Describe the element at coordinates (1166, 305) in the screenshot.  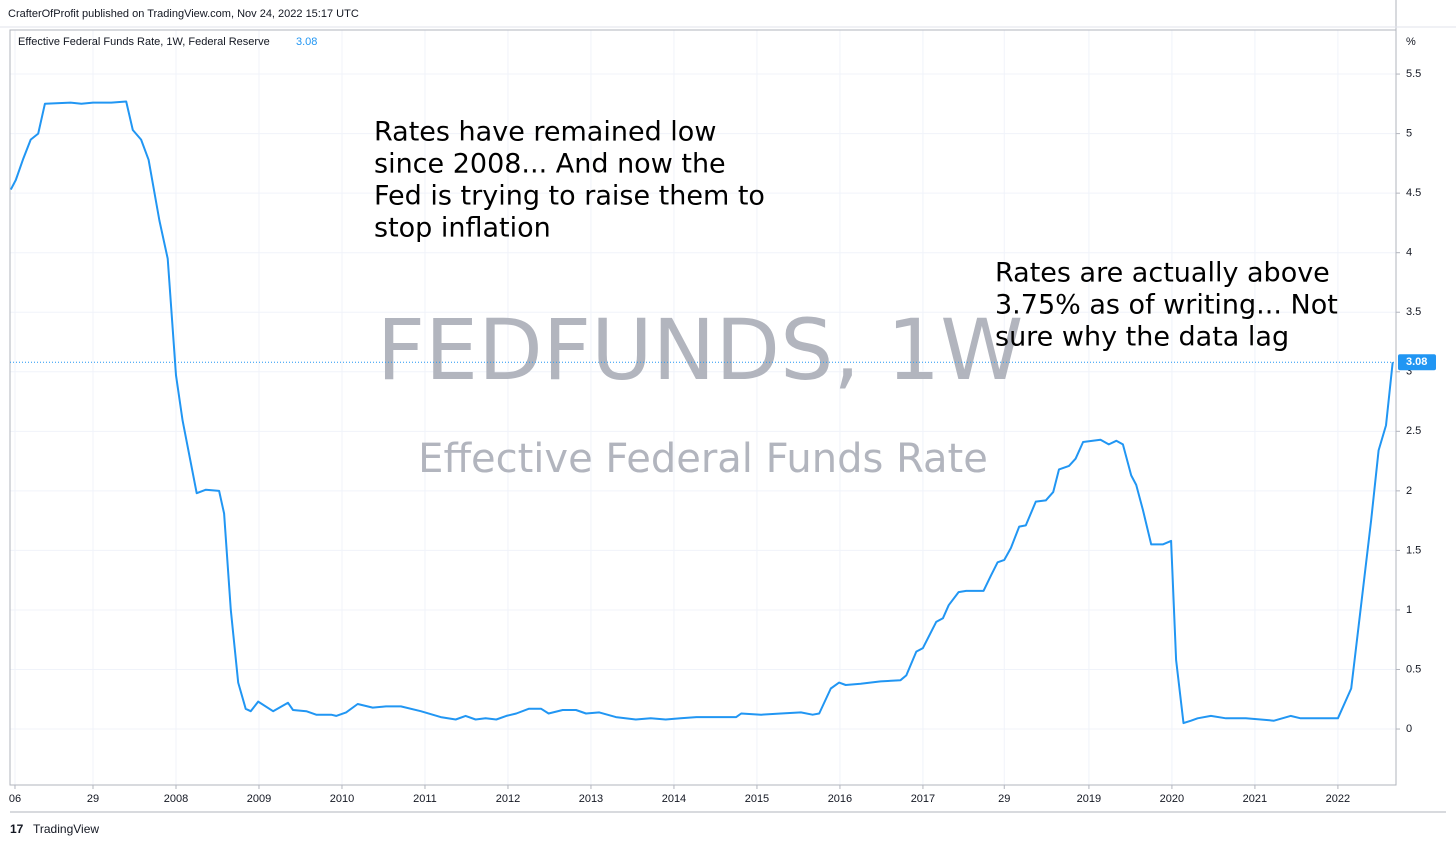
I see `annotation-line: 3.75% as of writing... Not` at that location.